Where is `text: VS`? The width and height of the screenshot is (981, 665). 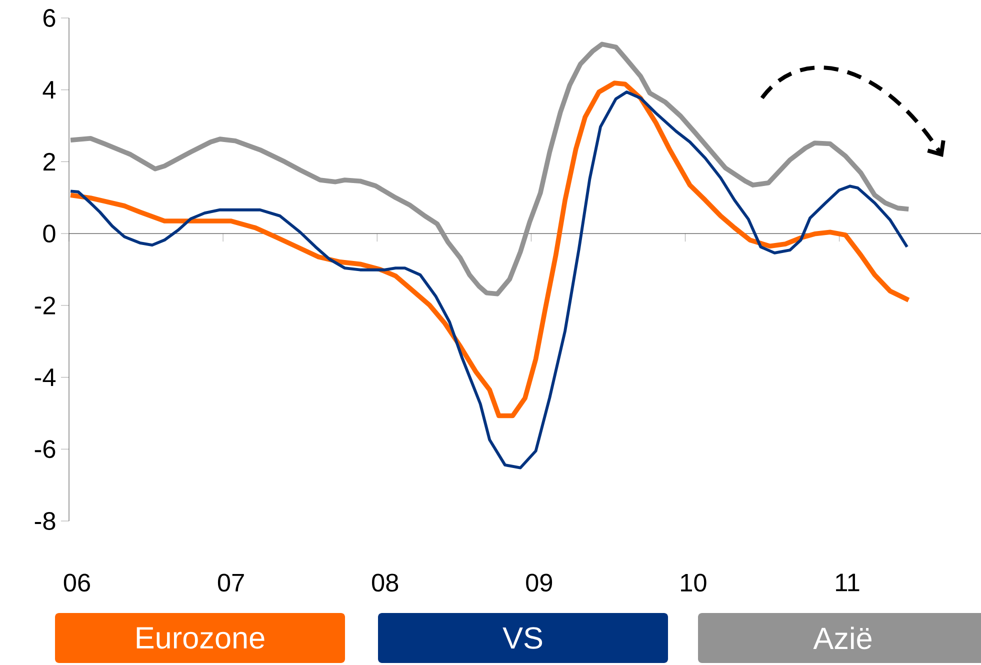
text: VS is located at coordinates (522, 638).